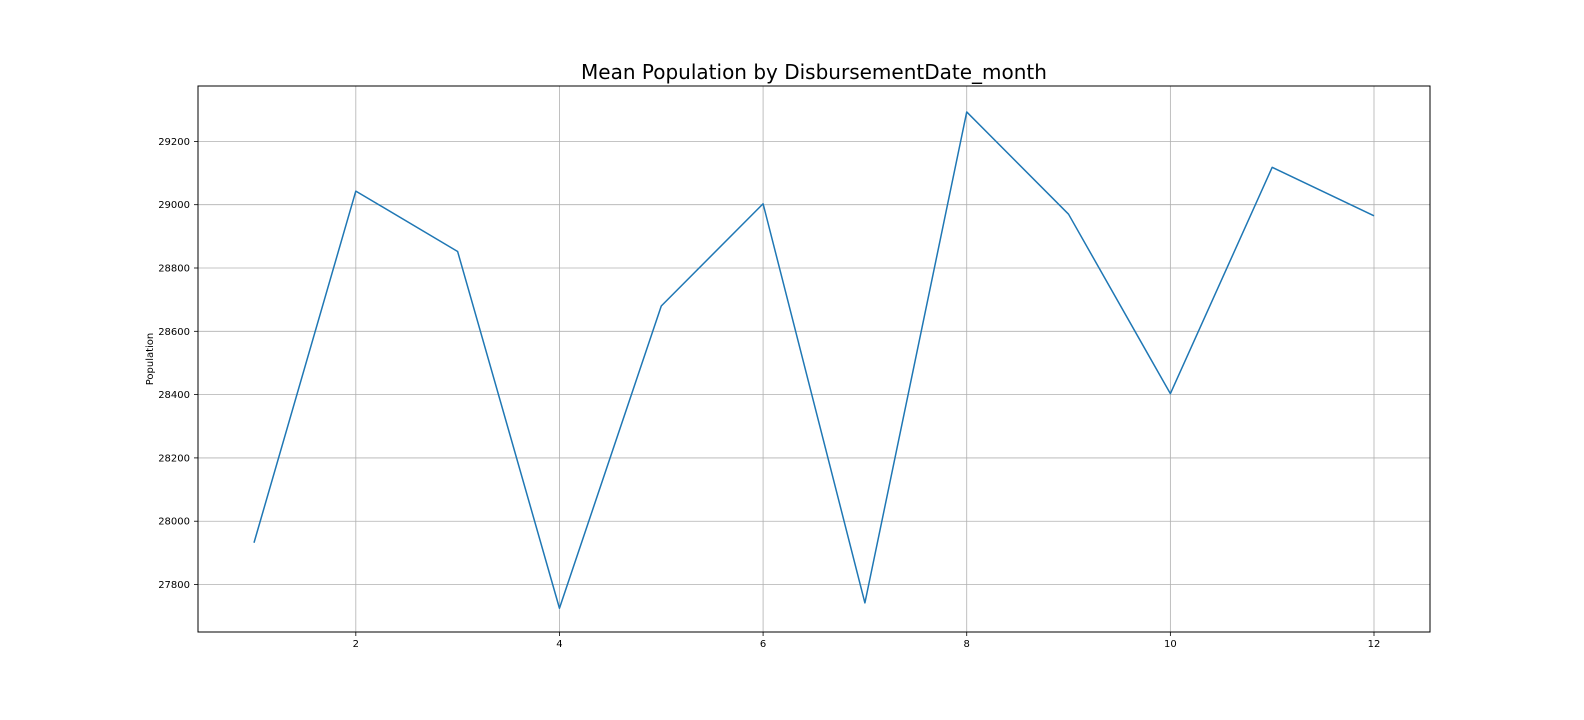 Image resolution: width=1584 pixels, height=720 pixels. What do you see at coordinates (1170, 644) in the screenshot?
I see `x-tick-label: 10` at bounding box center [1170, 644].